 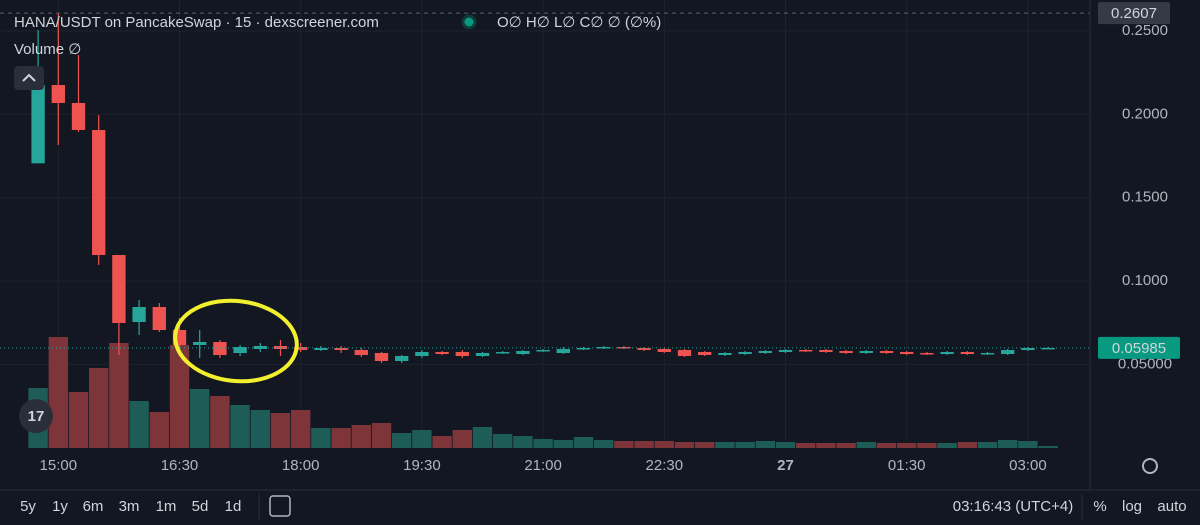 What do you see at coordinates (1150, 466) in the screenshot?
I see `settings-icon` at bounding box center [1150, 466].